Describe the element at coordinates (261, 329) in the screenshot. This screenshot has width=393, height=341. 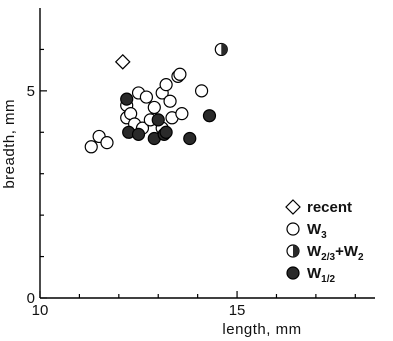
I see `x-axis-title: length, mm` at that location.